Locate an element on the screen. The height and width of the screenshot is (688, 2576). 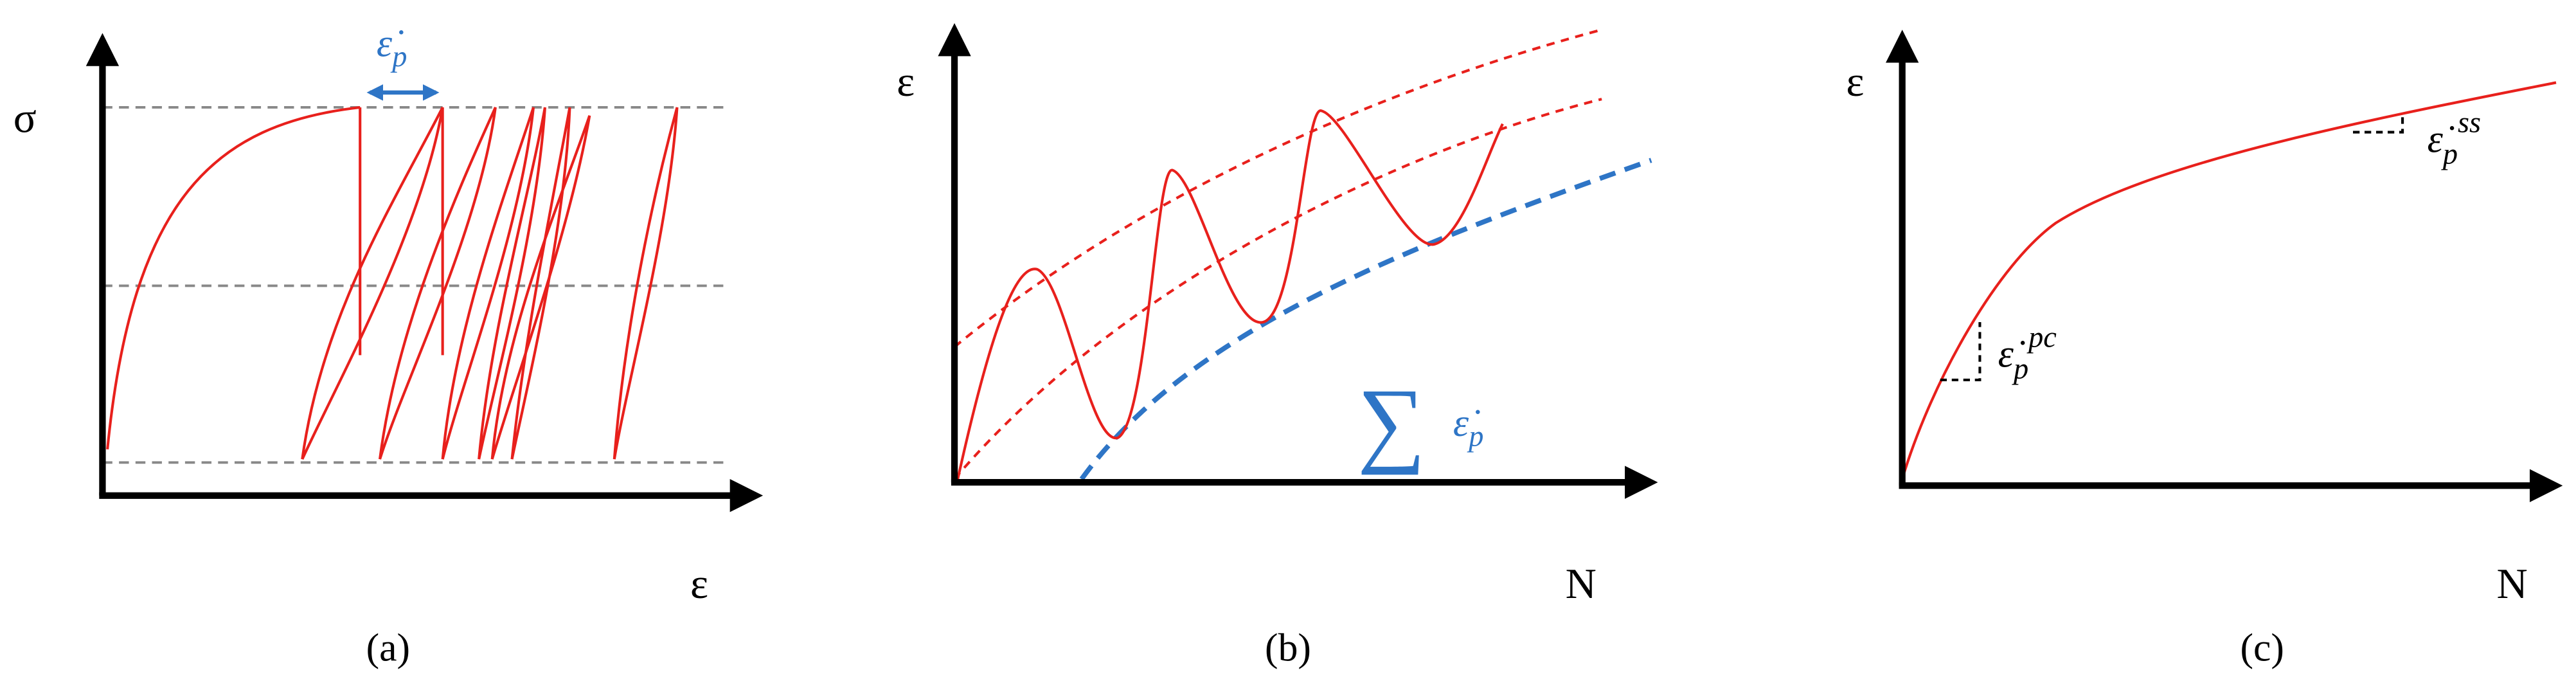
steady-rate-label: ε̇pss is located at coordinates (2454, 139).